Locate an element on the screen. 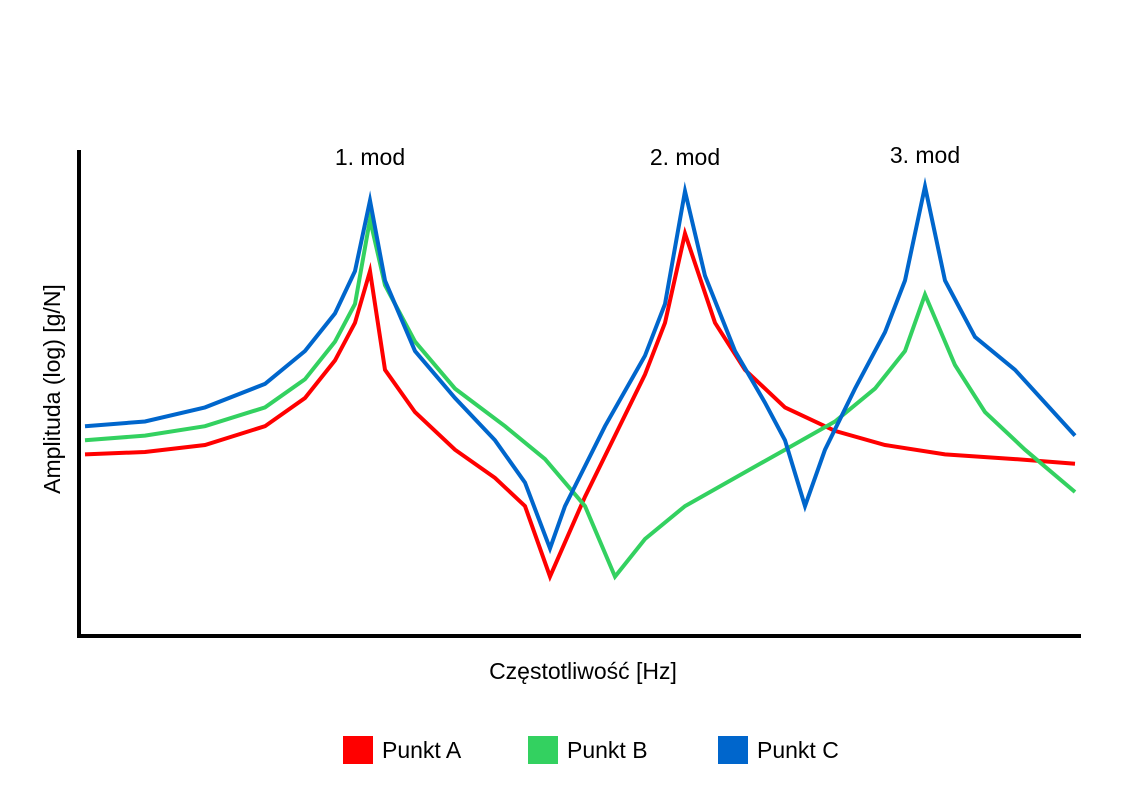  annotation-layer: 1. mod 2. mod 3. mod is located at coordinates (647, 156).